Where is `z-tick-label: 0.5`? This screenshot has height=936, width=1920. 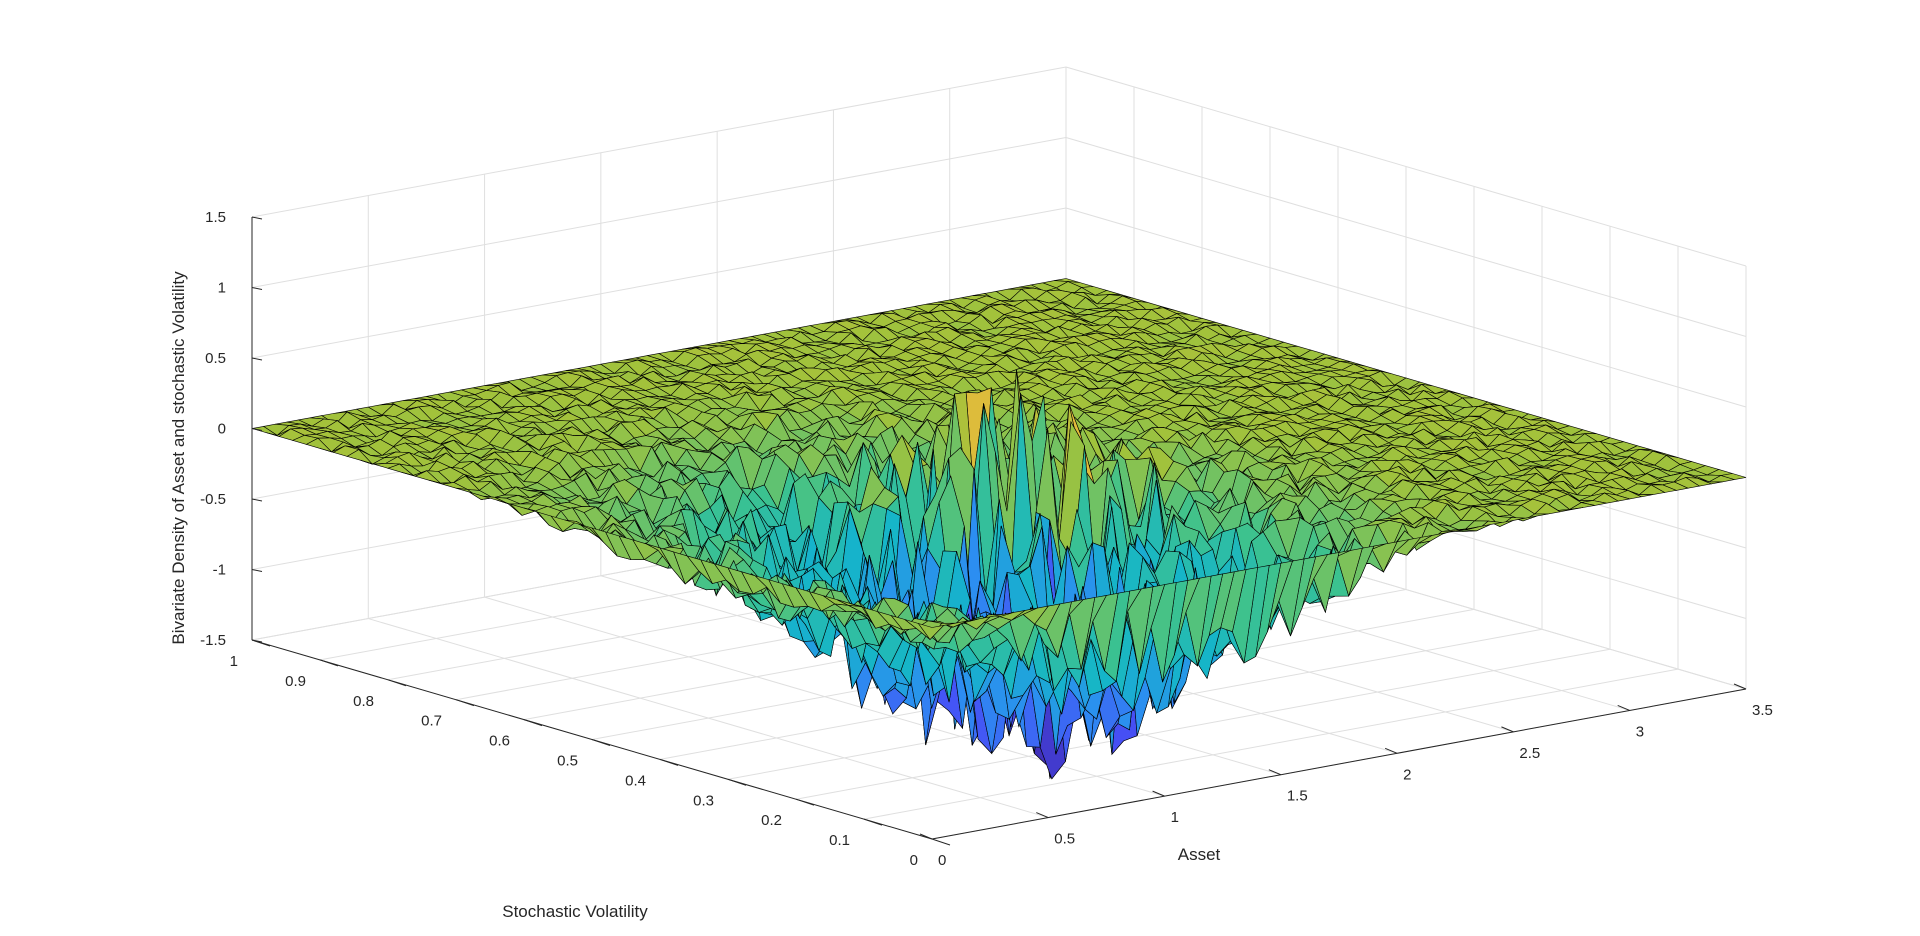
z-tick-label: 0.5 is located at coordinates (215, 358).